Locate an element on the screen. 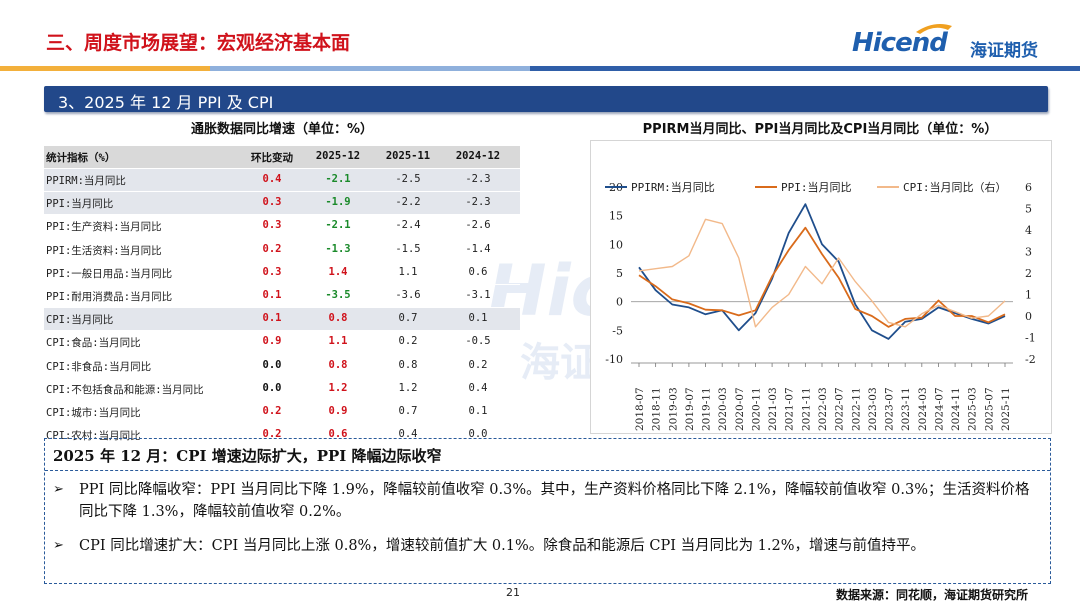 The width and height of the screenshot is (1080, 608). logo-text-en: Hicend is located at coordinates (900, 43).